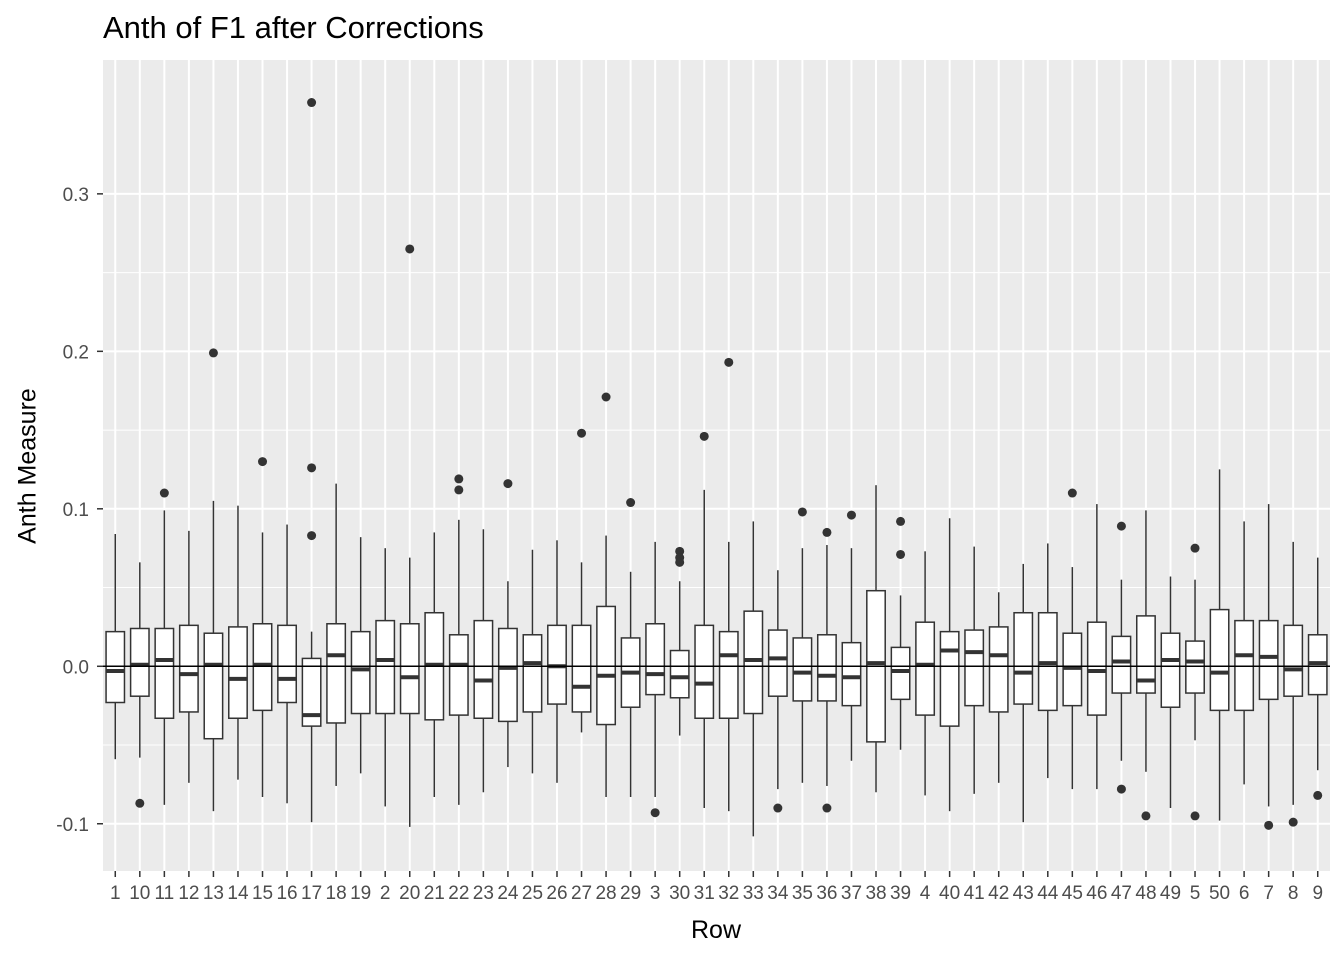 Image resolution: width=1344 pixels, height=960 pixels. Describe the element at coordinates (139, 893) in the screenshot. I see `x-tick-label: 10` at that location.